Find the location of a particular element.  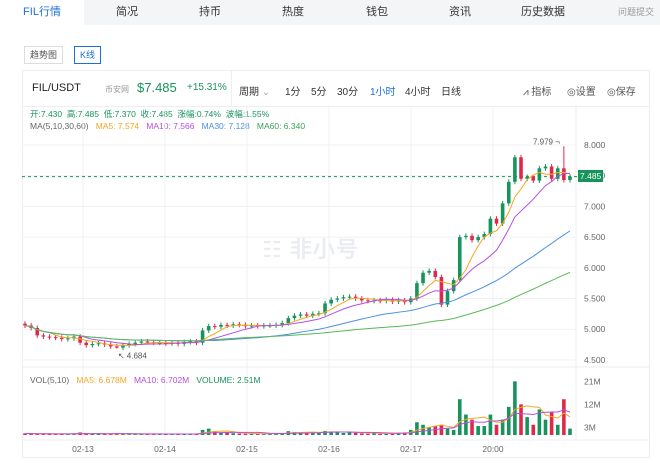

exchange-name: 币安网 is located at coordinates (117, 89).